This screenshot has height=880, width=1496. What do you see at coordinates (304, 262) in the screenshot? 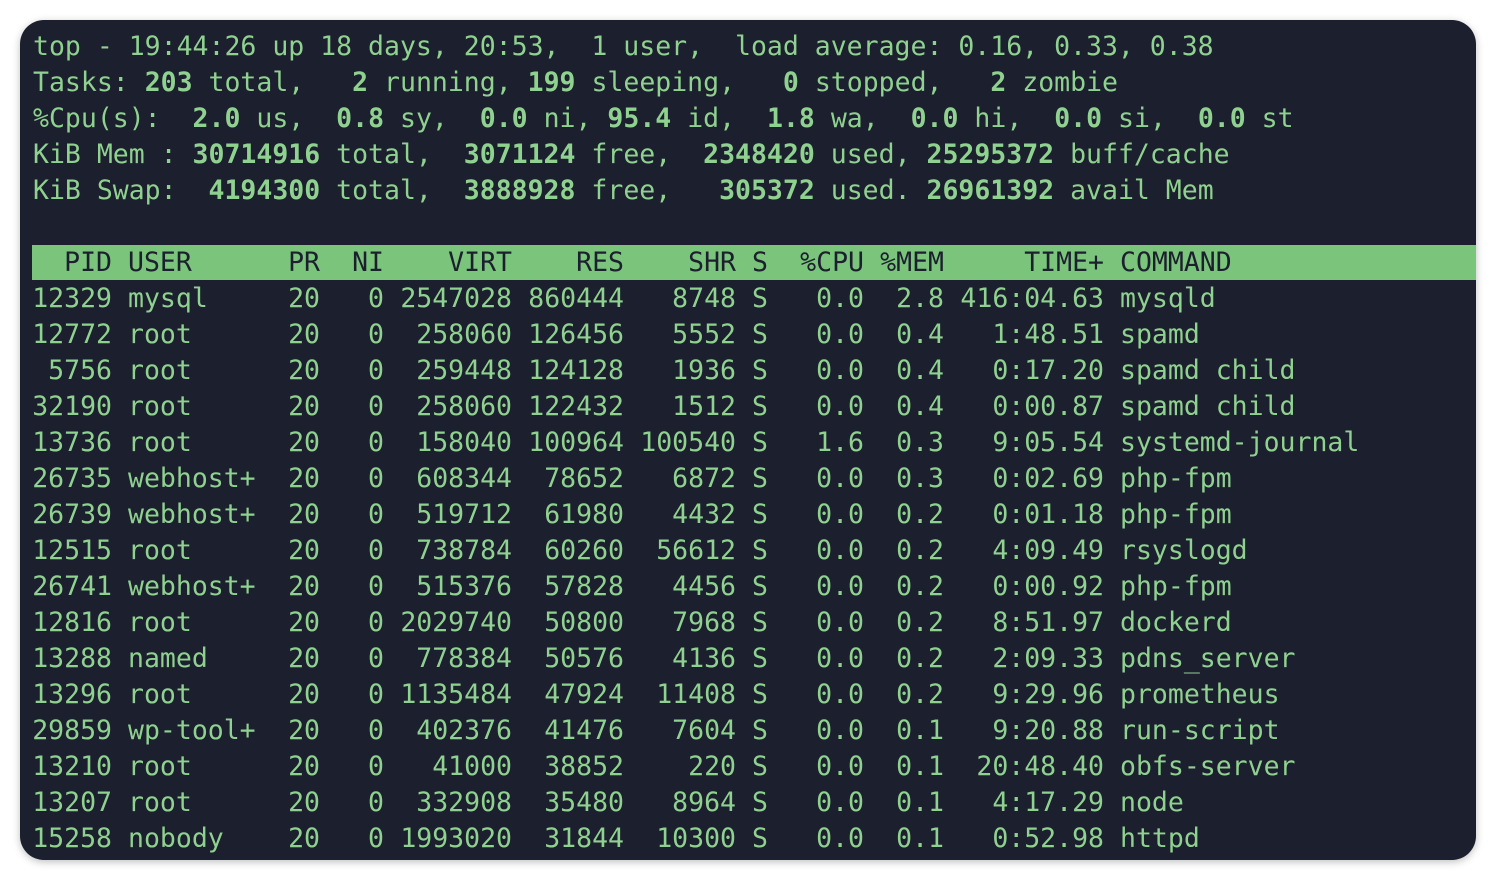
I see `column-header: PR` at bounding box center [304, 262].